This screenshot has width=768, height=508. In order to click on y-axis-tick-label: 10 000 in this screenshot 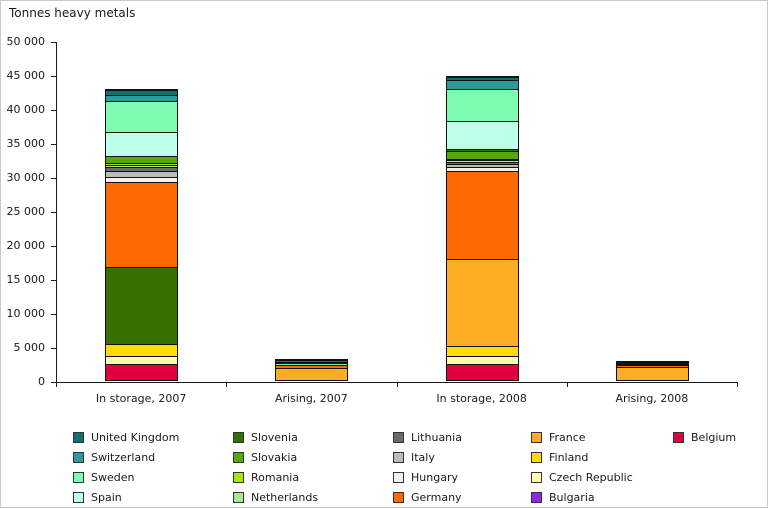, I will do `click(26, 313)`.